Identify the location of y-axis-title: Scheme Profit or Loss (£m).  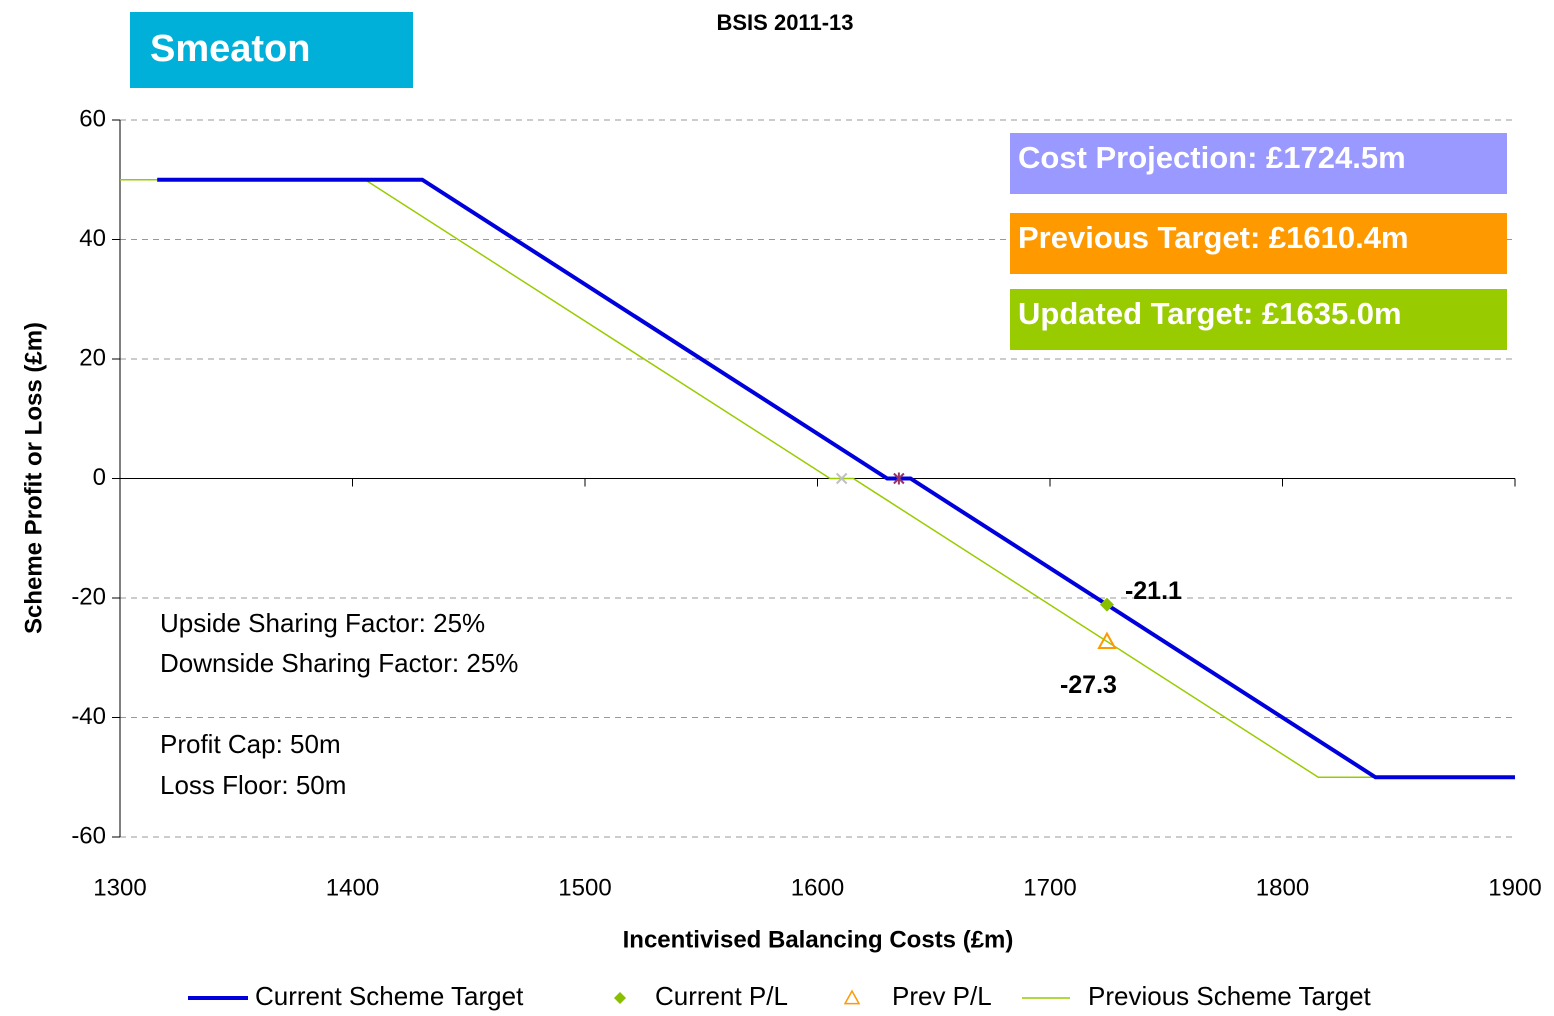
(33, 478).